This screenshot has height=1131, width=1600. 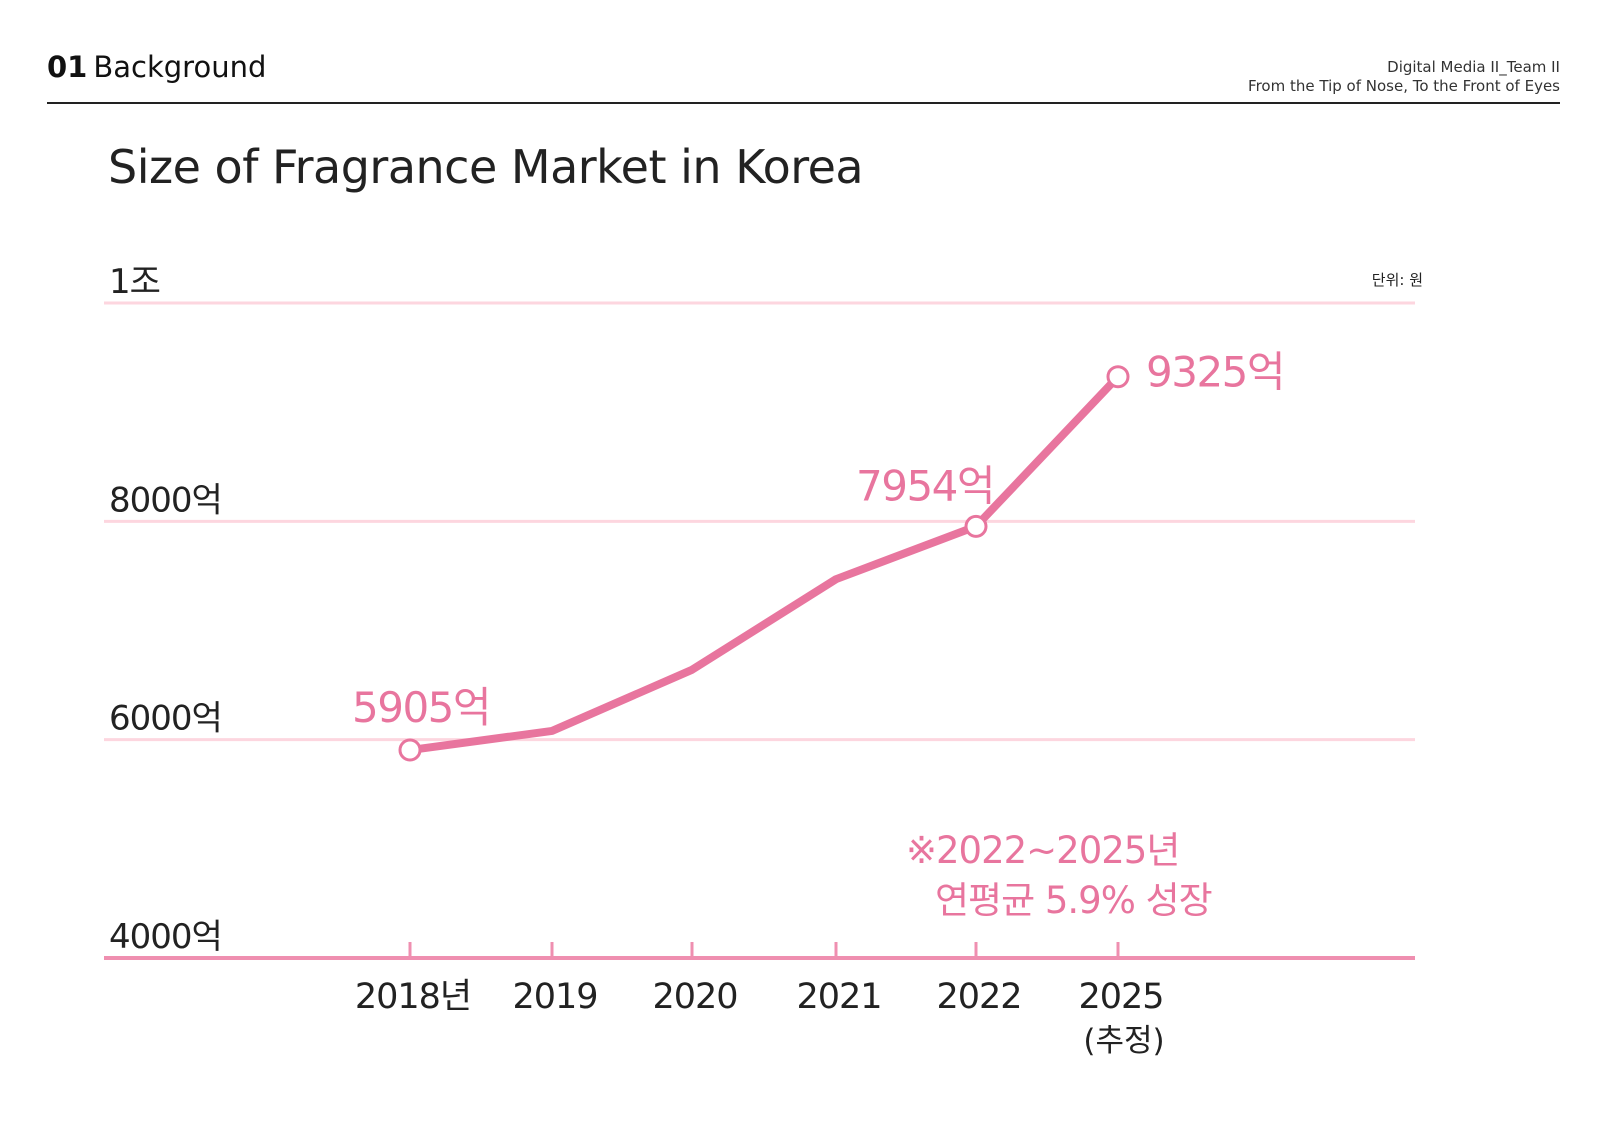 What do you see at coordinates (838, 997) in the screenshot?
I see `x-tick-label: 2021` at bounding box center [838, 997].